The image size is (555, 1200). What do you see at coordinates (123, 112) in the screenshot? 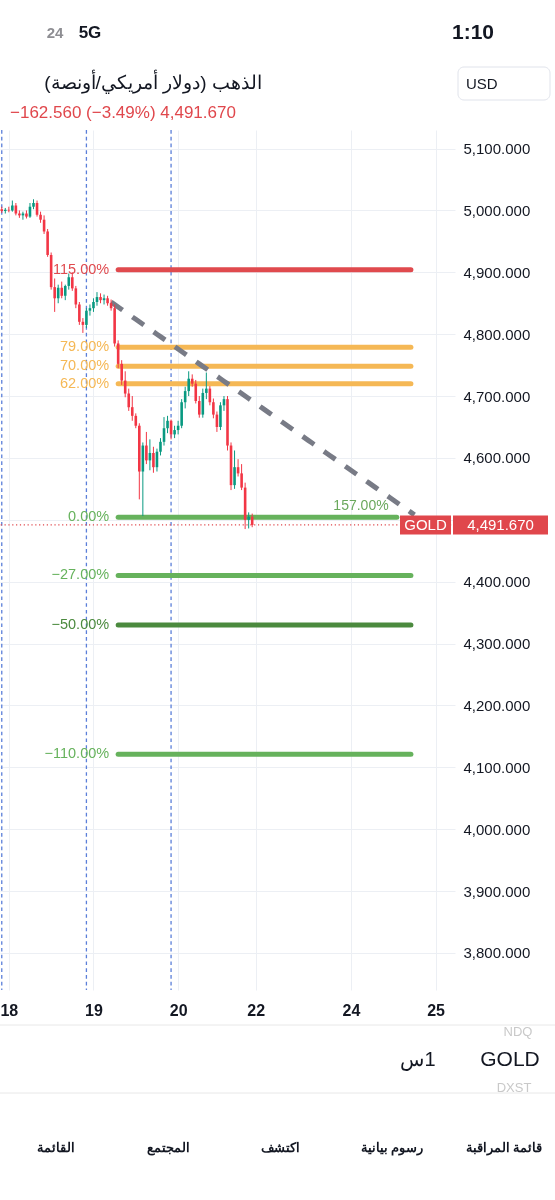
I see `chart-subtitle: −162.560 (−3.49%) 4,491.670` at bounding box center [123, 112].